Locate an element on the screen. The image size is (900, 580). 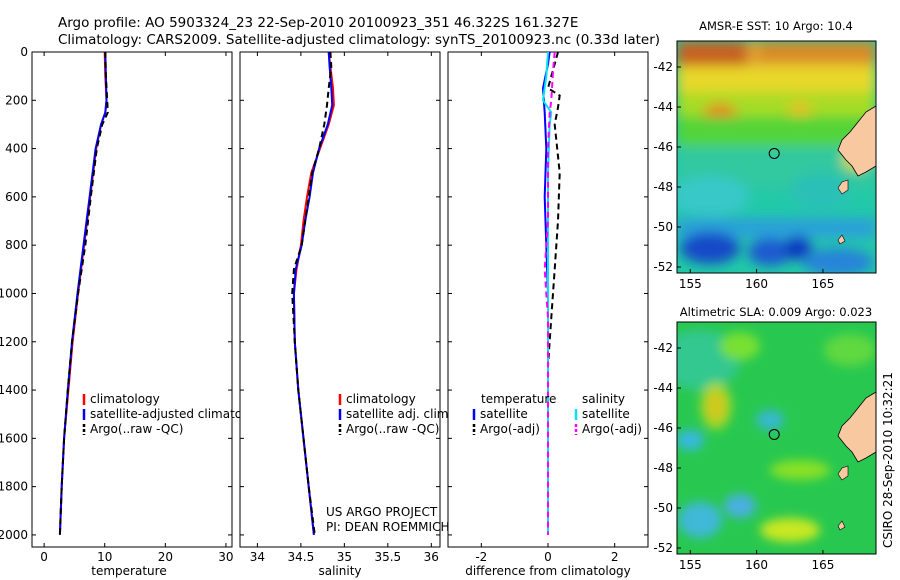
y-tick-label: 1600 is located at coordinates (14, 438).